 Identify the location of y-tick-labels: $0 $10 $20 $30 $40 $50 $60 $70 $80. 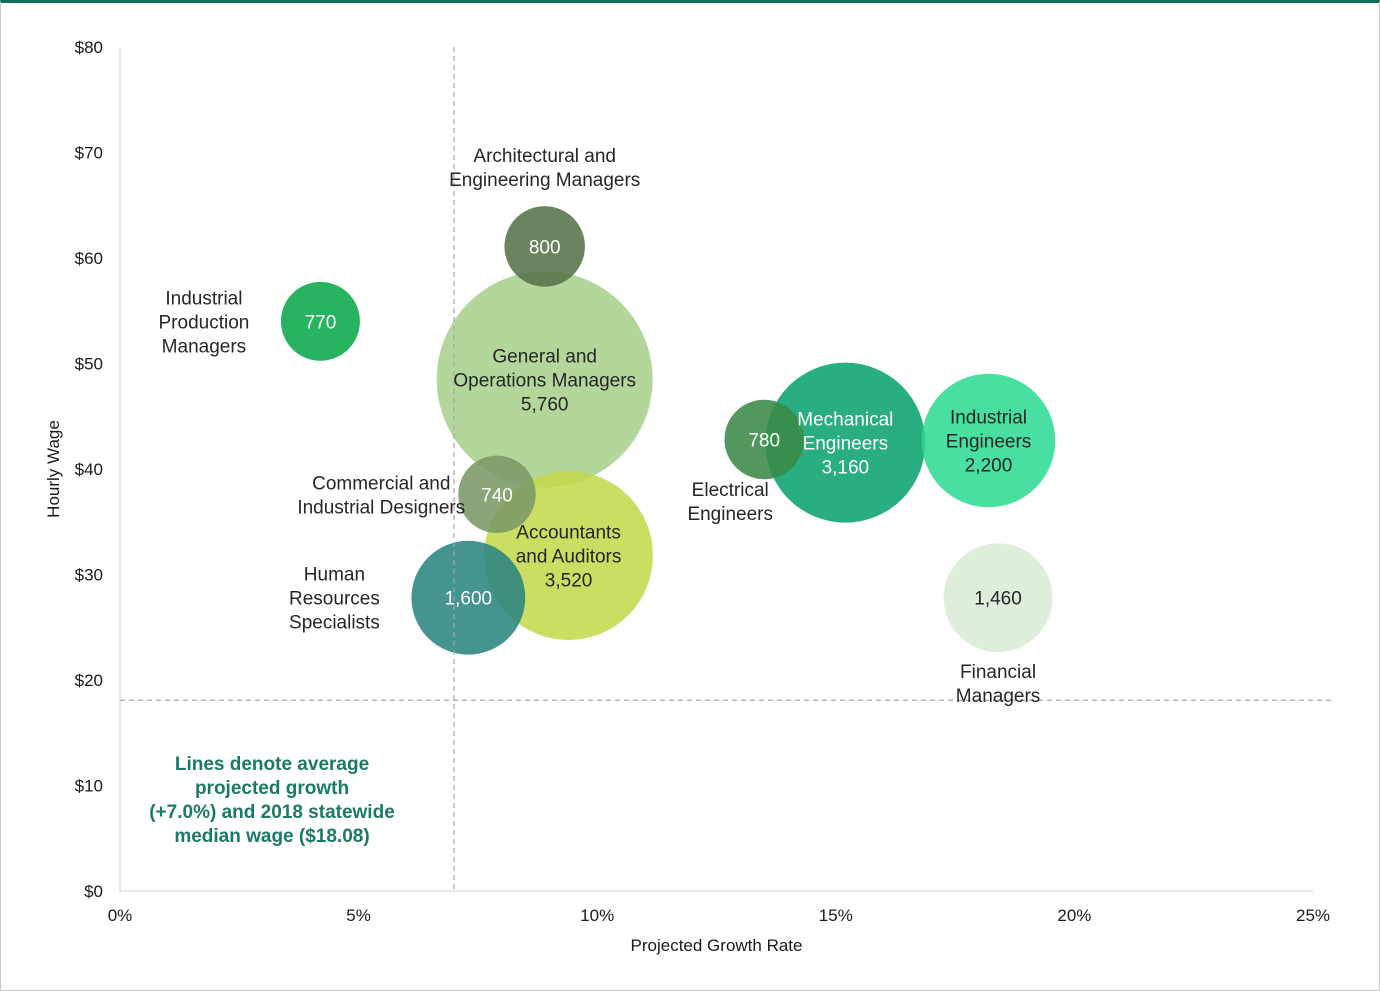
(89, 469).